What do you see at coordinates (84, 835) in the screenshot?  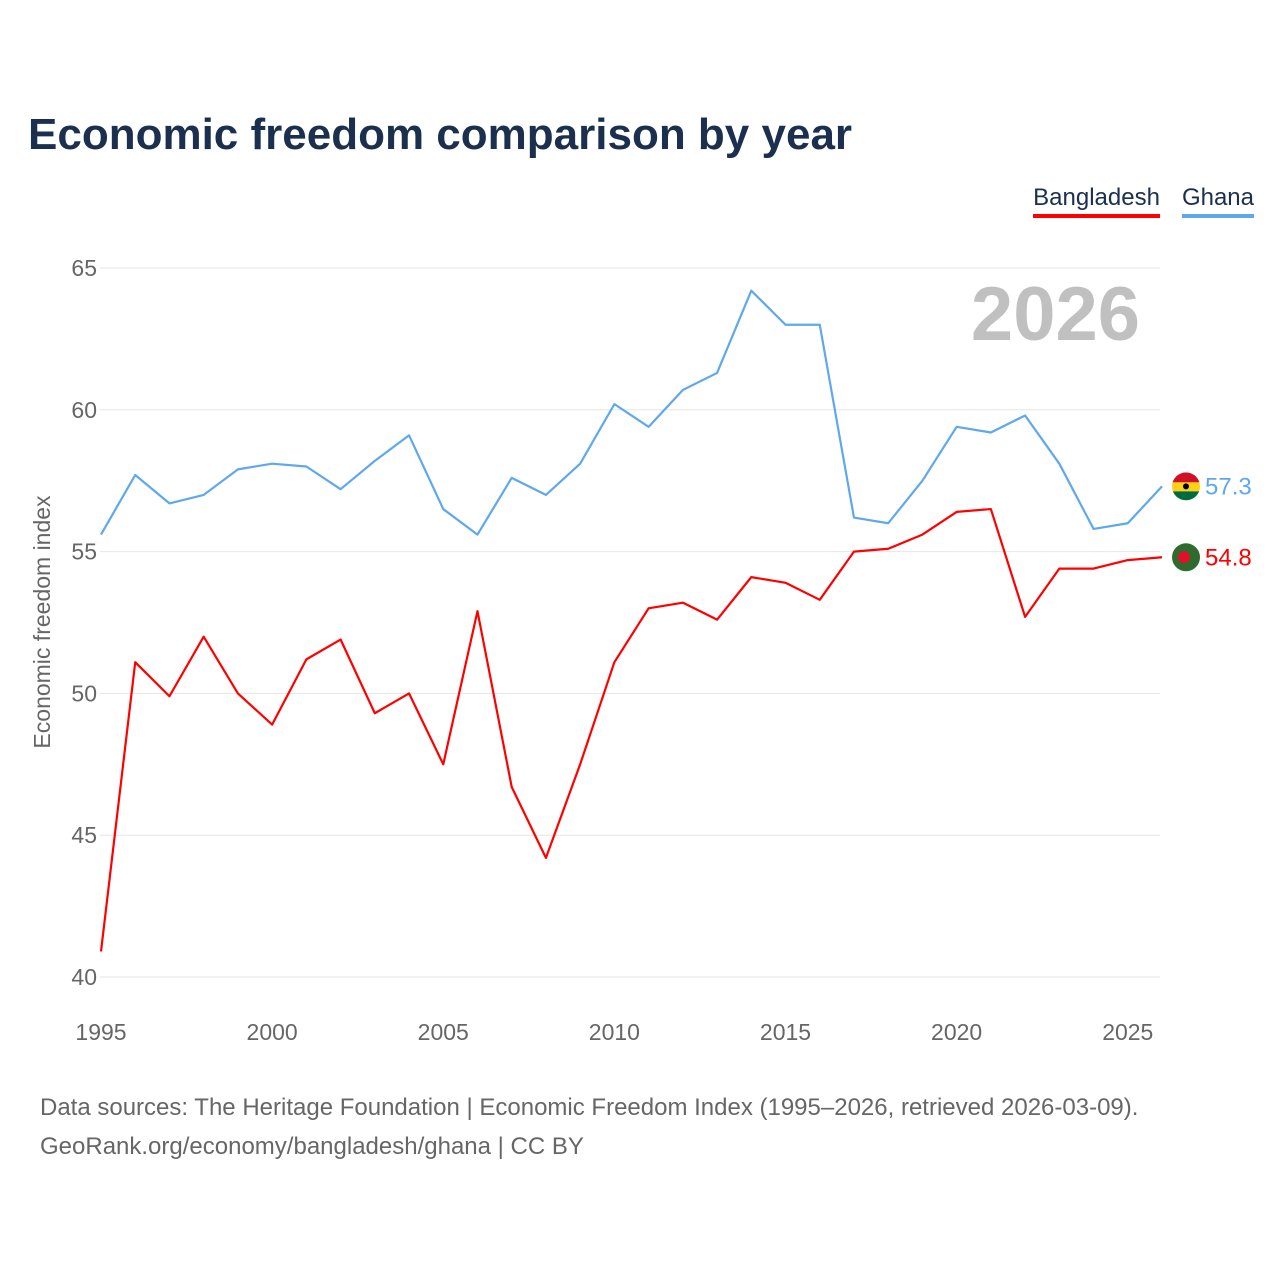 I see `y-tick-label: 45` at bounding box center [84, 835].